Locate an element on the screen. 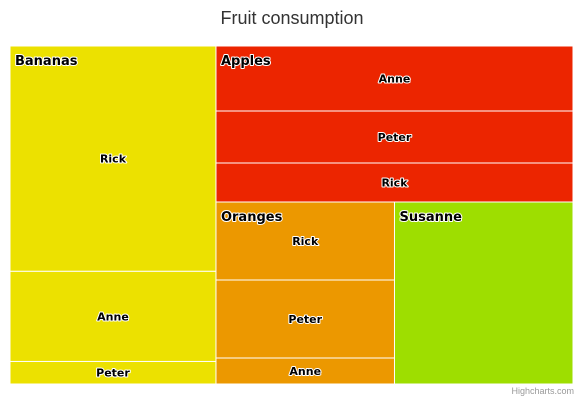  leaf-label-bananas-rick: Rick is located at coordinates (113, 159).